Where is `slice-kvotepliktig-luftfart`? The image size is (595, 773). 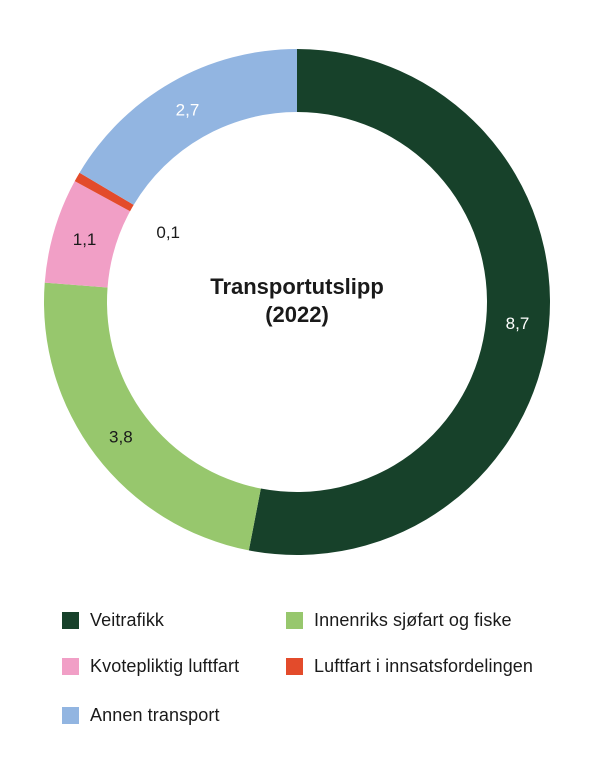 slice-kvotepliktig-luftfart is located at coordinates (87, 234).